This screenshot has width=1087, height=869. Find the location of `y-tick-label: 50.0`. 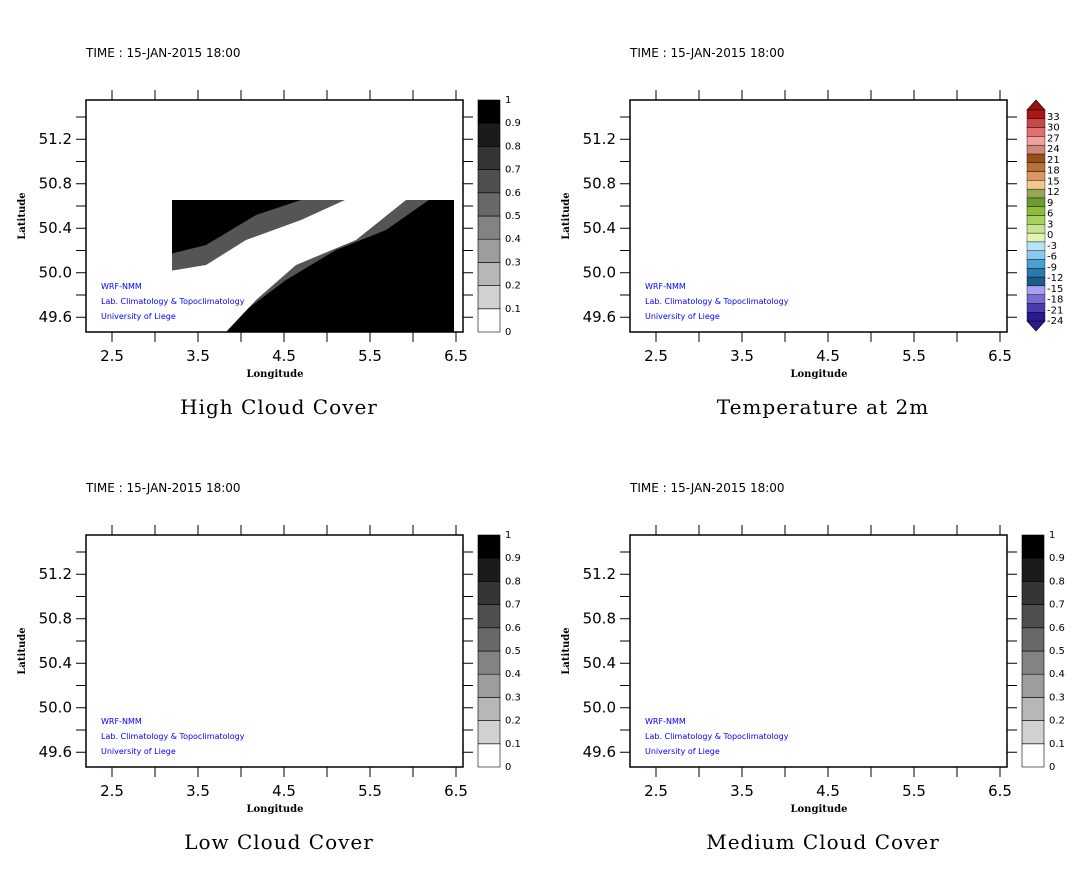

y-tick-label: 50.0 is located at coordinates (599, 273).